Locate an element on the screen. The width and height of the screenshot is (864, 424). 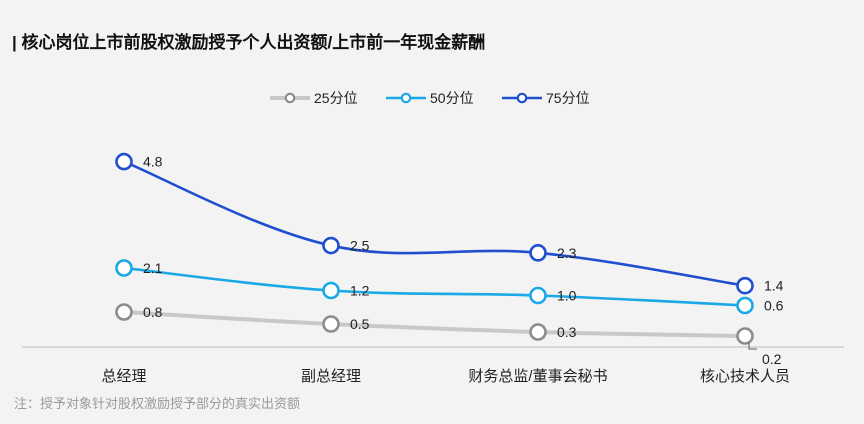
legend-label-75分位: 75分位 is located at coordinates (568, 98).